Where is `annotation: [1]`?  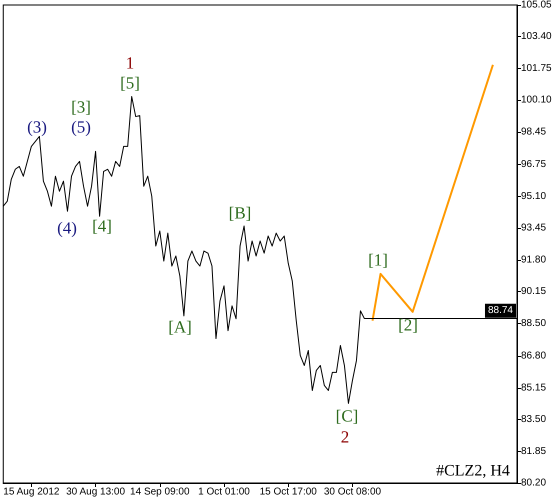 annotation: [1] is located at coordinates (378, 260).